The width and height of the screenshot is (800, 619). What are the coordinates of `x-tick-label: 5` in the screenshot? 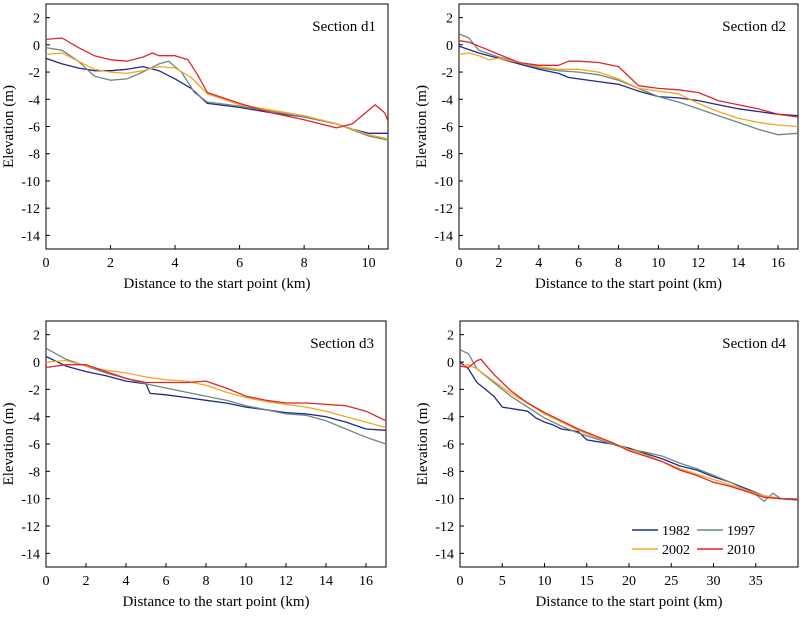 It's located at (502, 581).